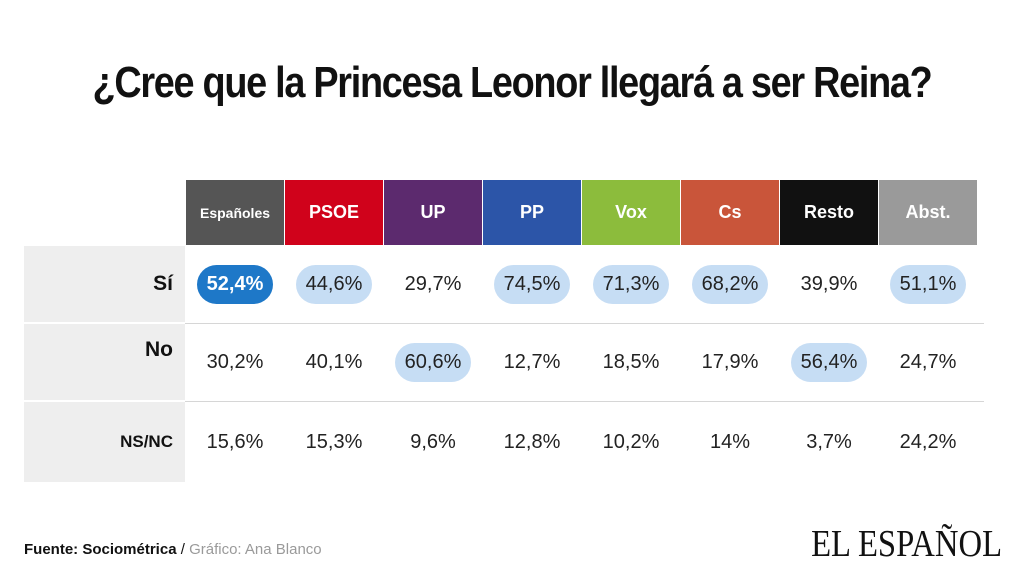 The height and width of the screenshot is (576, 1024). I want to click on cell-si-cs: 68,2%, so click(730, 284).